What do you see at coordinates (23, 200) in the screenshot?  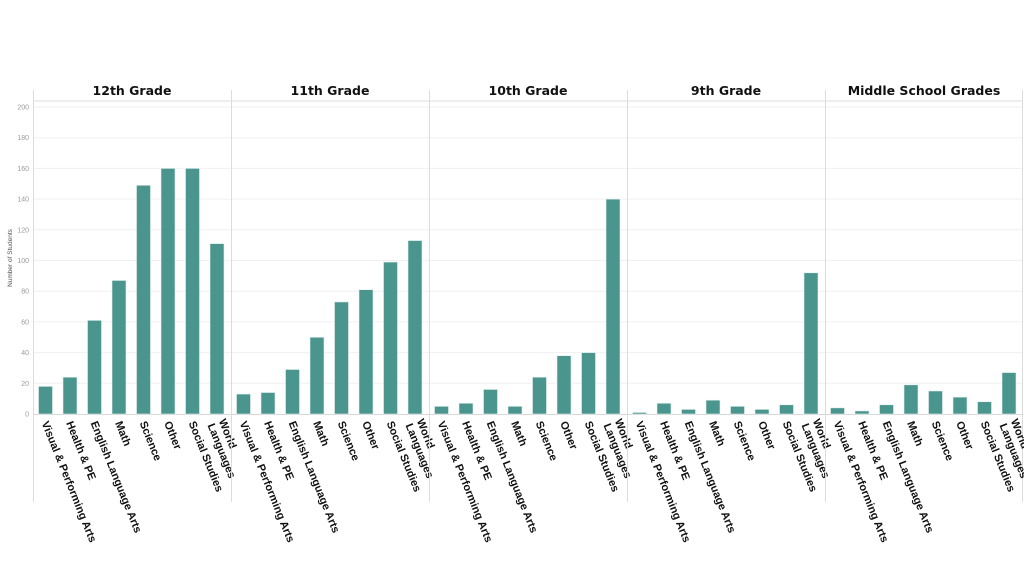 I see `y-tick-label: 140` at bounding box center [23, 200].